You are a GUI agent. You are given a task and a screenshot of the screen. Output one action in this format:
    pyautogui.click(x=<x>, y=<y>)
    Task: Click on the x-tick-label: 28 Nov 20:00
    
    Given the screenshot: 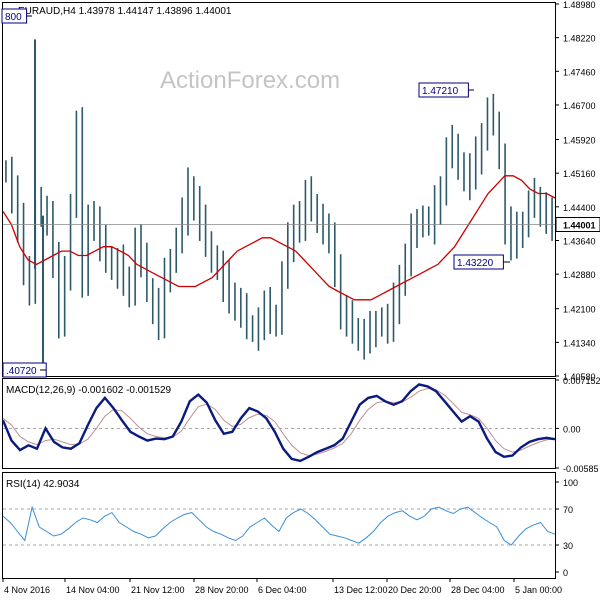 What is the action you would take?
    pyautogui.click(x=222, y=590)
    